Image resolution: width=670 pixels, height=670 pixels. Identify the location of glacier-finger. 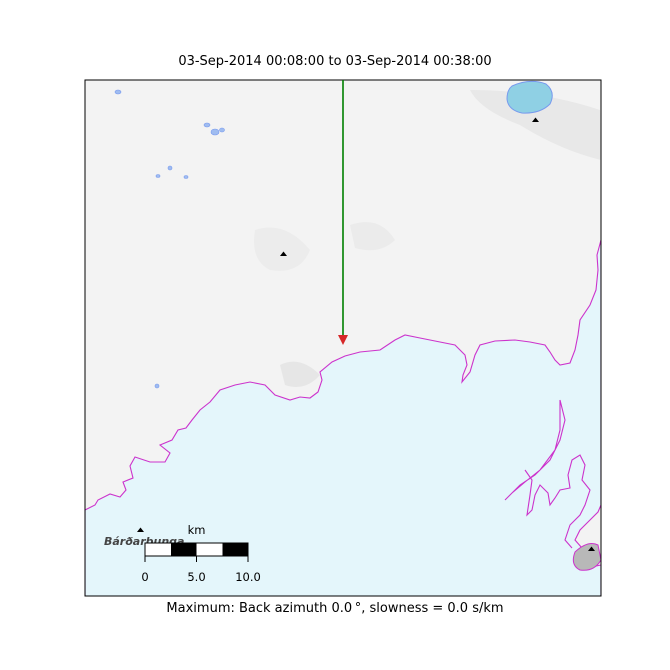
(535, 450).